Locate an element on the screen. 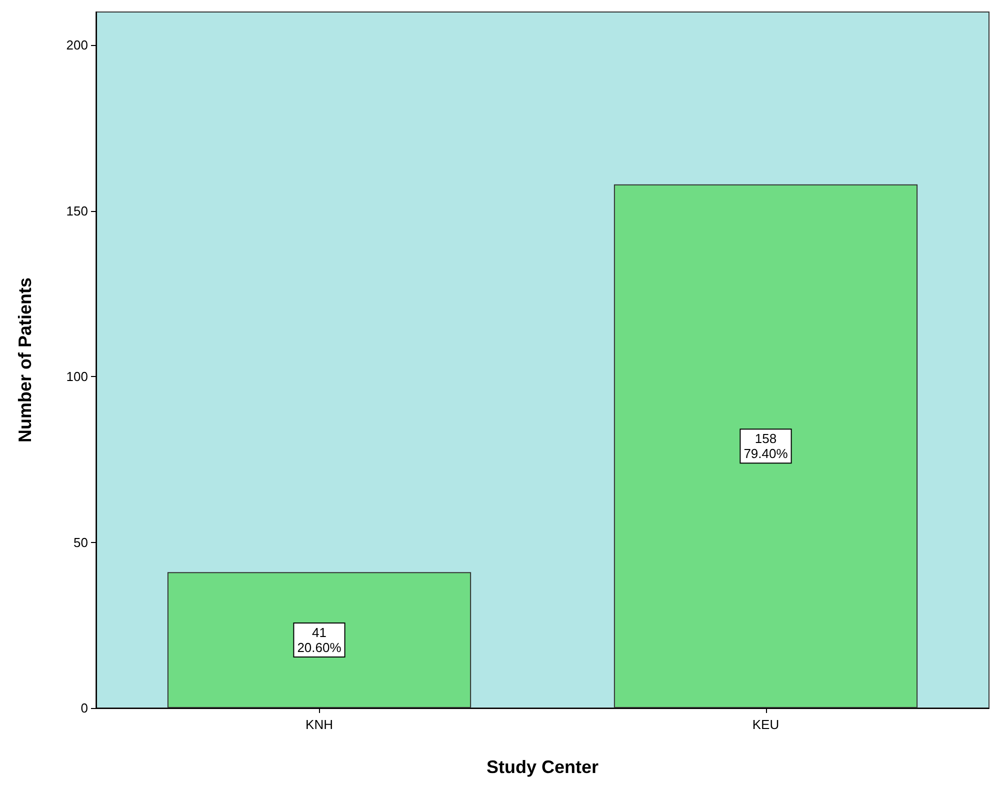  y-tick-label: 0 is located at coordinates (84, 708).